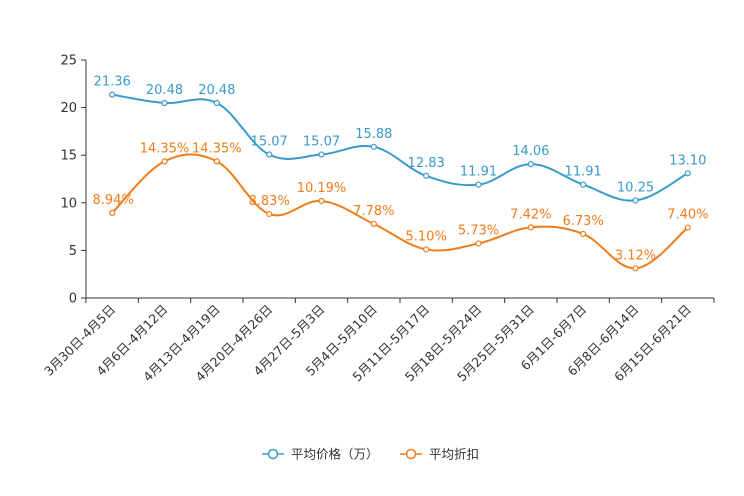 This screenshot has height=496, width=744. I want to click on legend-item-2: 平均折扣, so click(439, 454).